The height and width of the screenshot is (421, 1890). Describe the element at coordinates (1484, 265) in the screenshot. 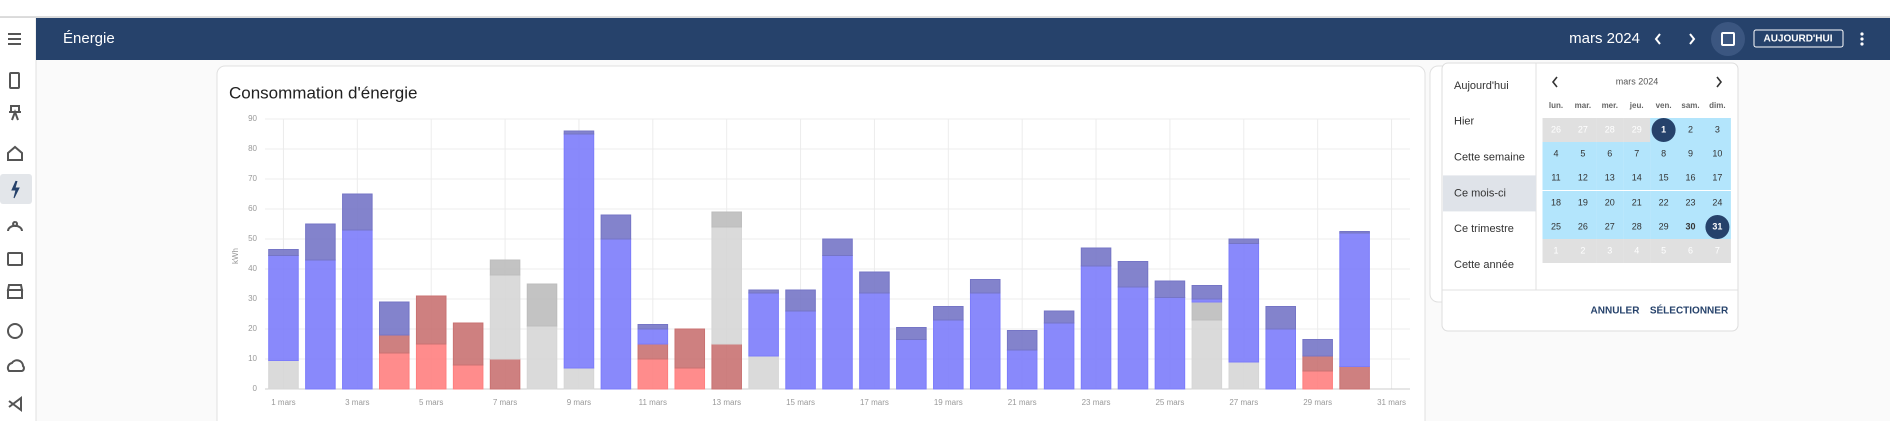

I see `preset-option: Cette année` at that location.